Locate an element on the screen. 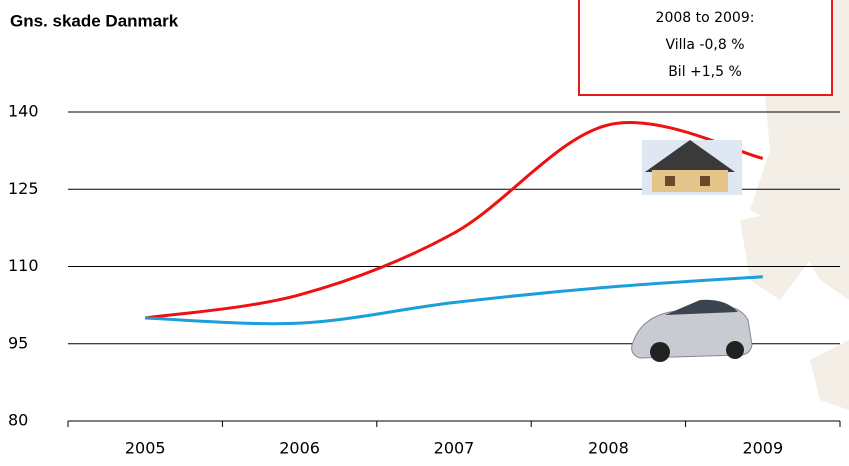 The width and height of the screenshot is (849, 466). annotation: Villa -0,8 % is located at coordinates (704, 45).